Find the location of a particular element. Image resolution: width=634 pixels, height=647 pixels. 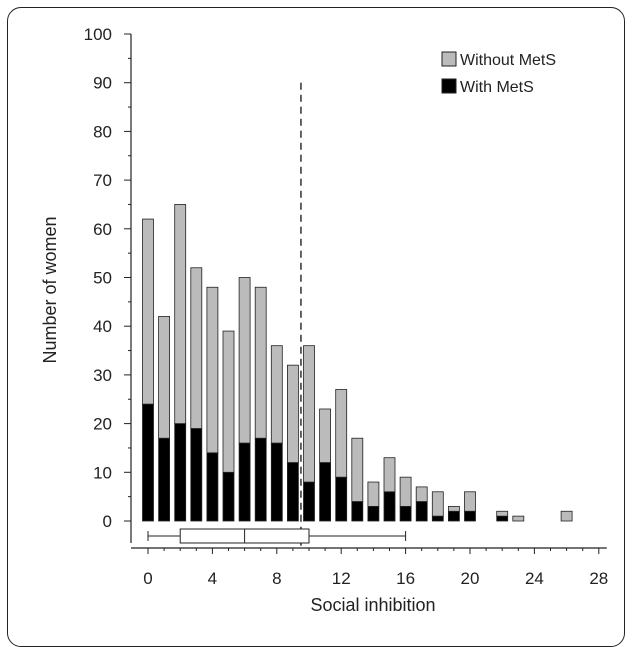

y-tick-label: 50 is located at coordinates (102, 278).